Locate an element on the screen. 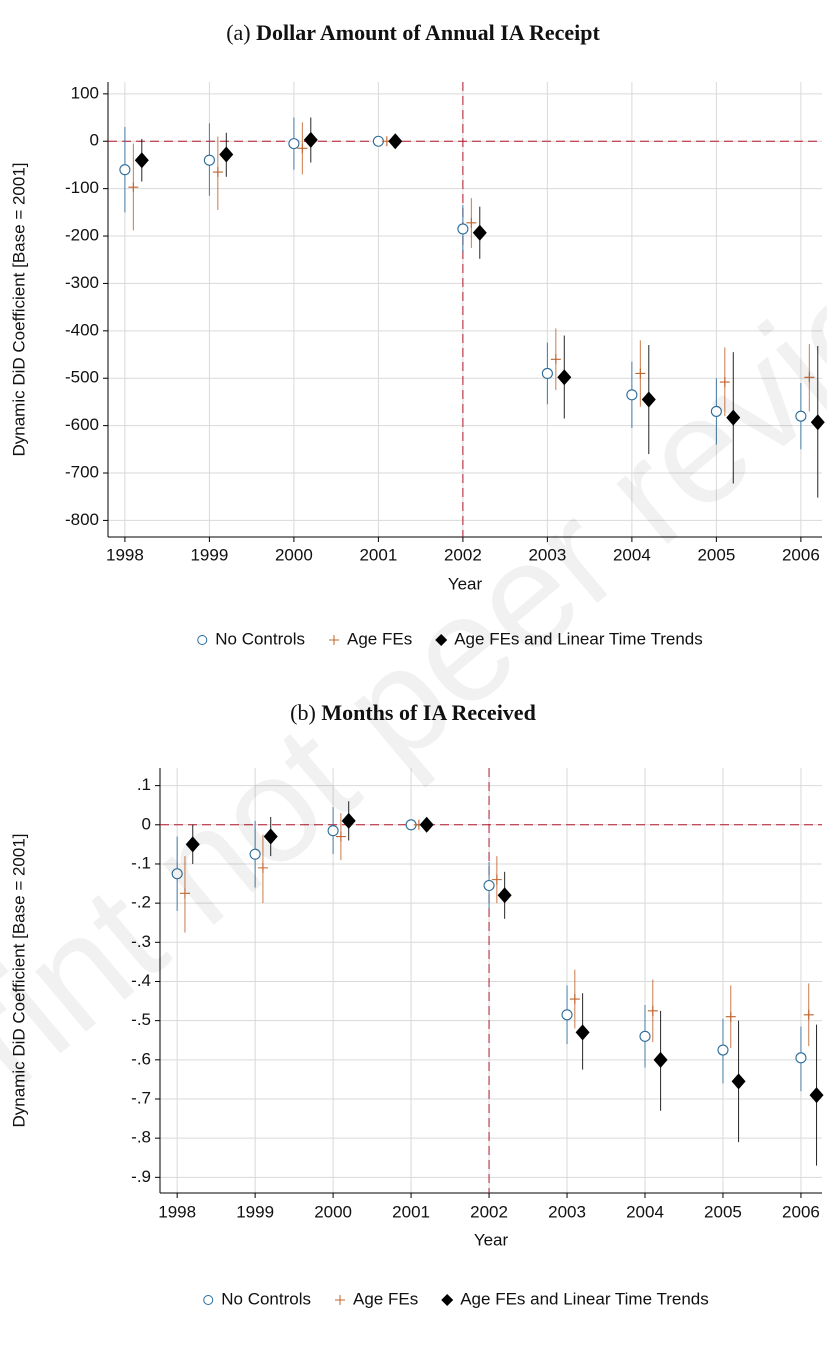 This screenshot has height=1345, width=827. title-text: Months of IA Received is located at coordinates (428, 712).